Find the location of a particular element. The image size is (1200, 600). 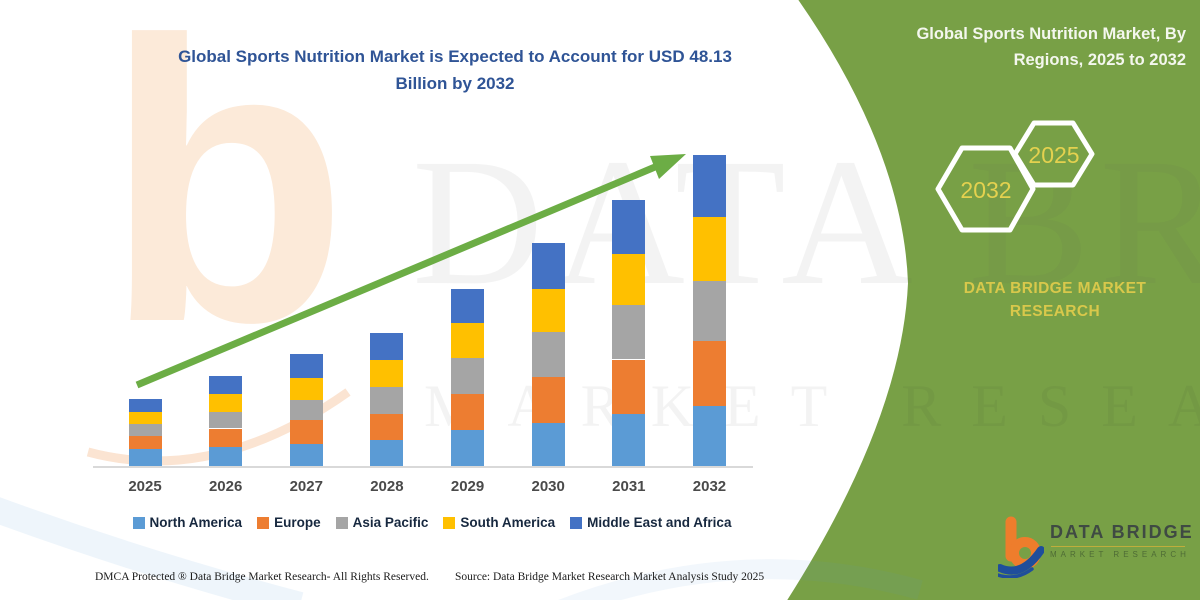

bar-segment-2032-europe is located at coordinates (709, 373).